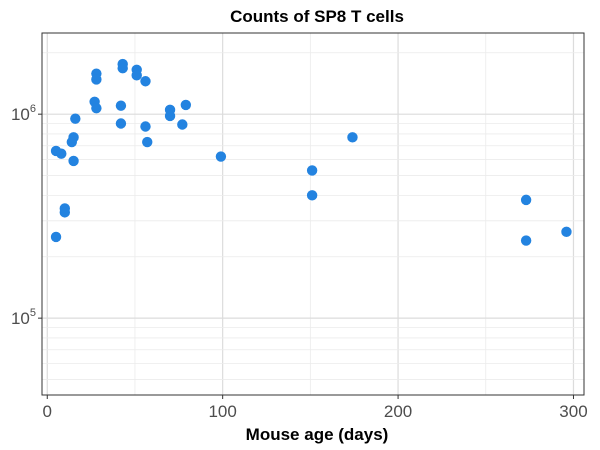 This screenshot has width=600, height=450. What do you see at coordinates (573, 411) in the screenshot?
I see `x-tick-label: 300` at bounding box center [573, 411].